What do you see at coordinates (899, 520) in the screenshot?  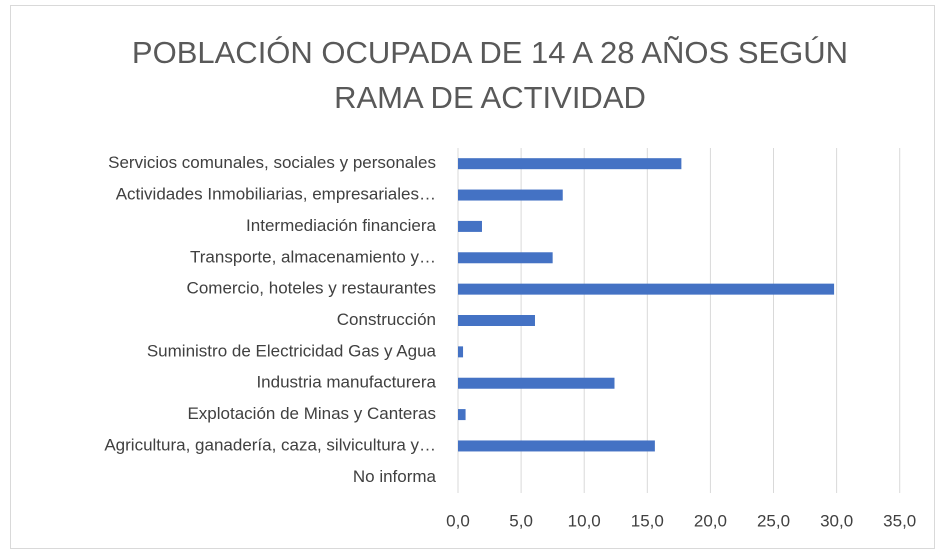 I see `x-tick-label: 35,0` at bounding box center [899, 520].